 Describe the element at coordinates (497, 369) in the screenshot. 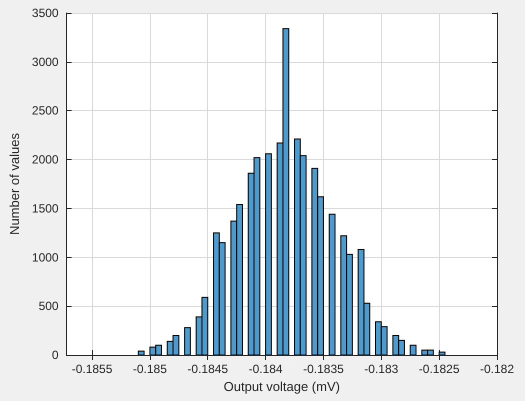

I see `x-tick-label: -0.182` at that location.